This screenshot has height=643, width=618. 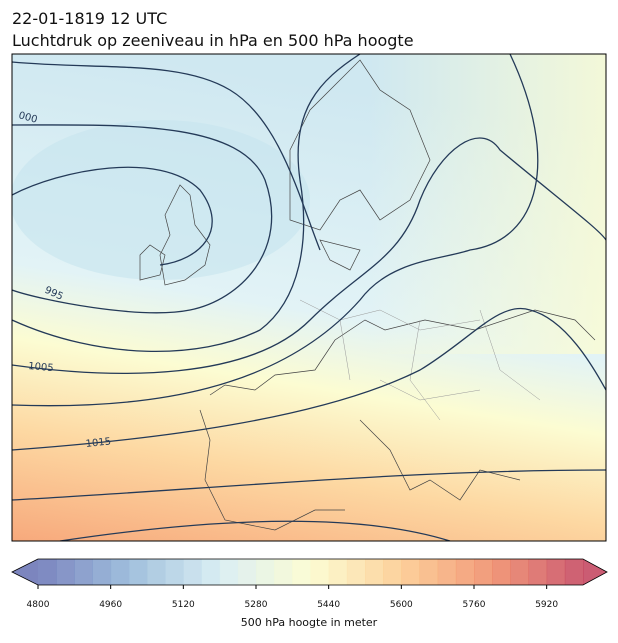 What do you see at coordinates (110, 605) in the screenshot?
I see `colorbar-tick-label: 4960` at bounding box center [110, 605].